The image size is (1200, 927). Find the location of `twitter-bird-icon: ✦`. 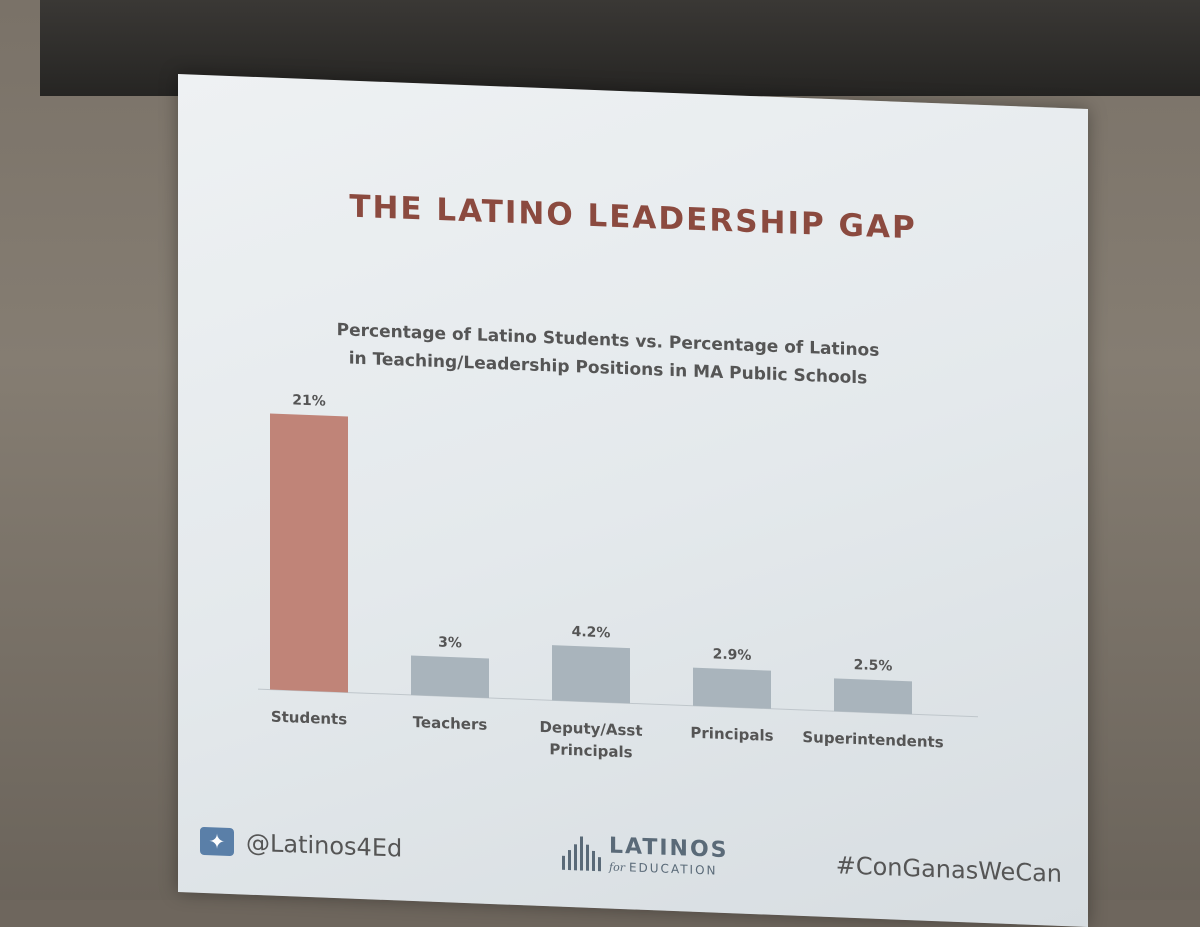

twitter-bird-icon: ✦ is located at coordinates (217, 841).